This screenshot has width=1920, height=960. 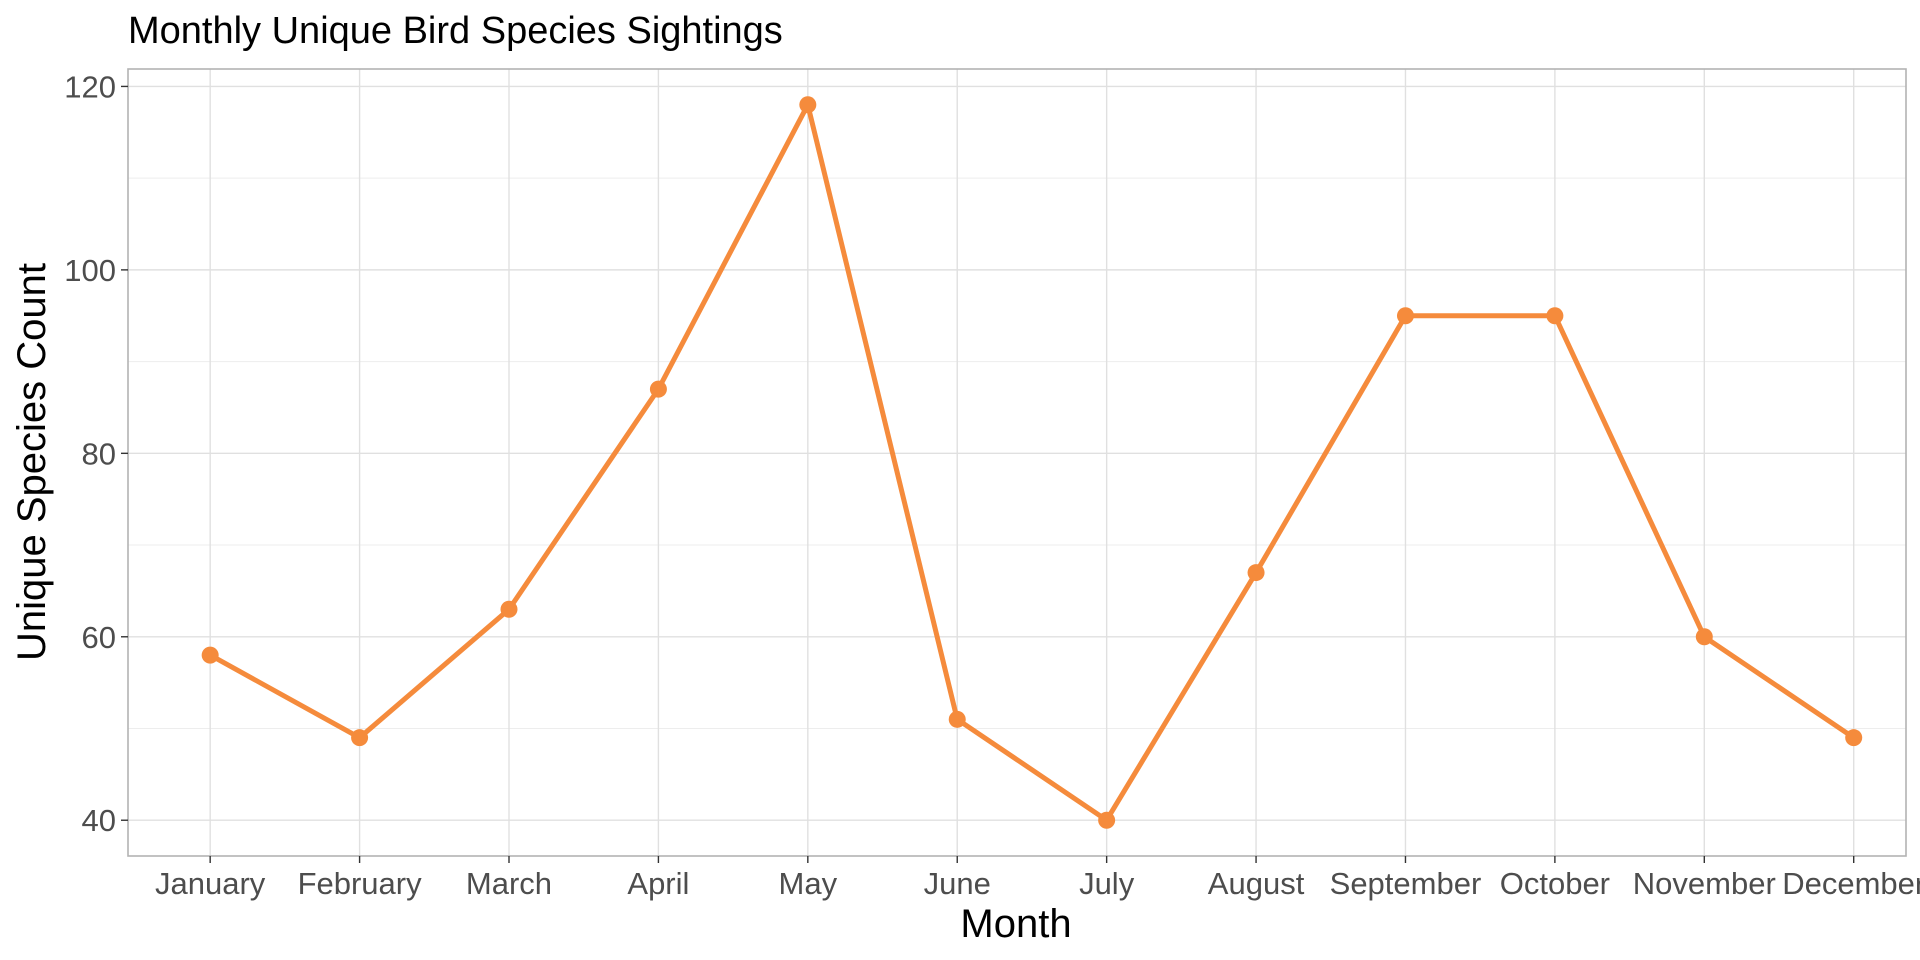 I want to click on x-tick-label: November, so click(x=1704, y=883).